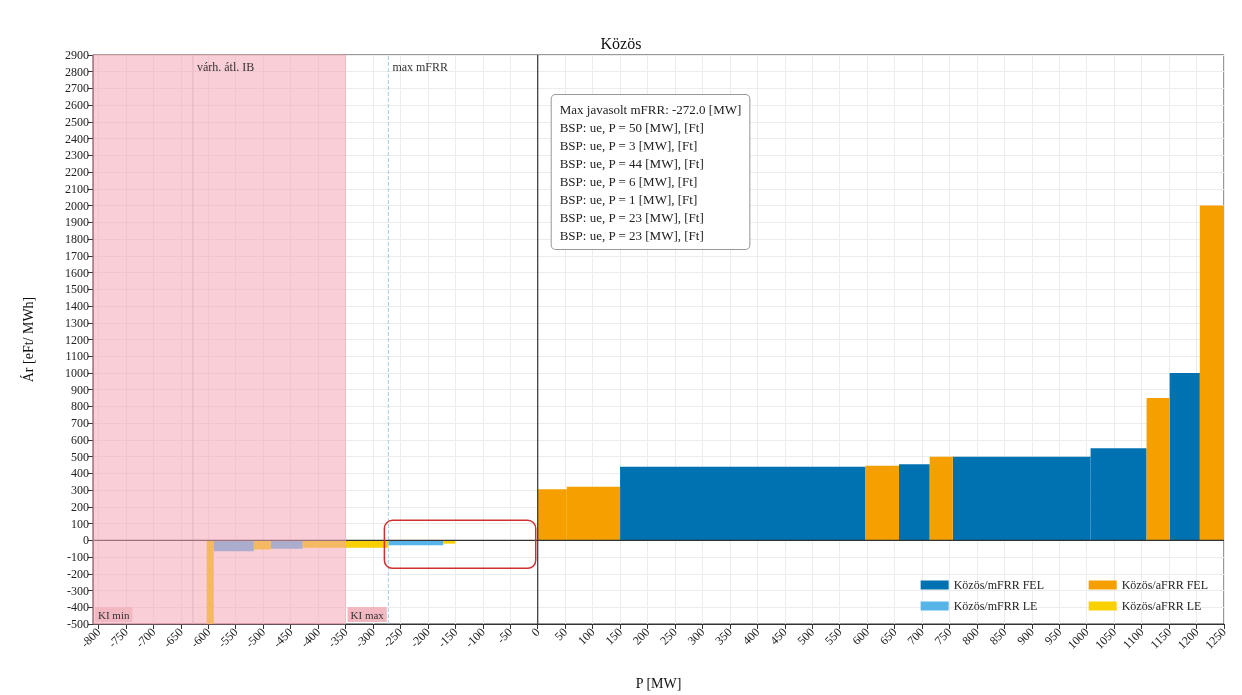 The image size is (1242, 695). I want to click on annotation: BSP: ue, P = 3 [MW], [Ft], so click(628, 145).